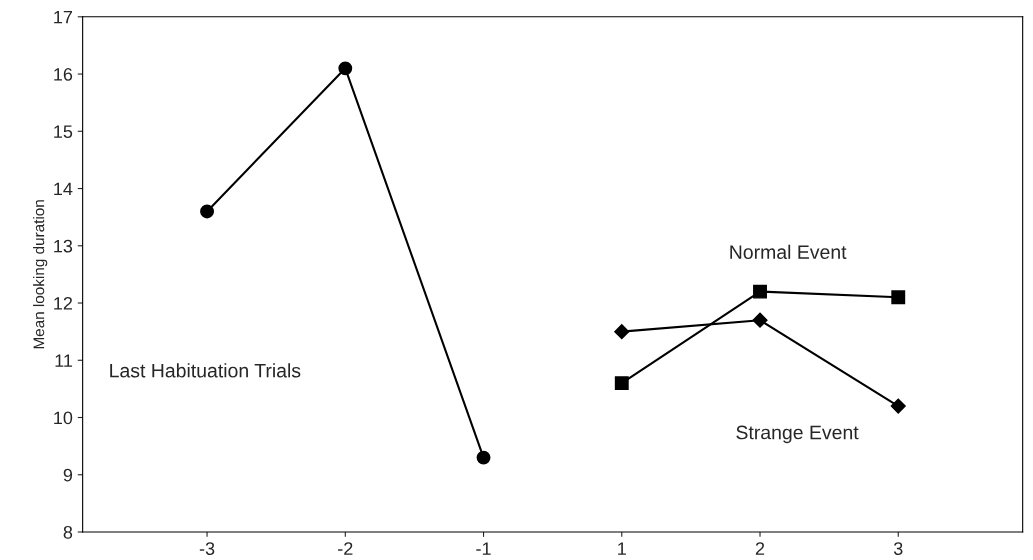  What do you see at coordinates (68, 532) in the screenshot?
I see `y-tick-label: 8` at bounding box center [68, 532].